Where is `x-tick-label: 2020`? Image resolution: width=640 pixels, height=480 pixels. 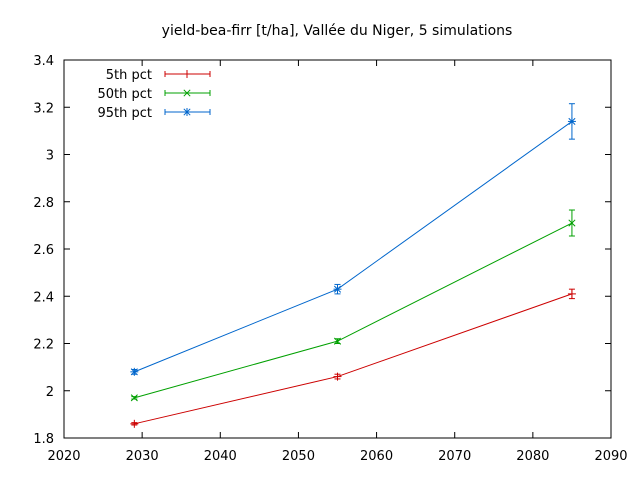
x-tick-label: 2020 is located at coordinates (63, 456).